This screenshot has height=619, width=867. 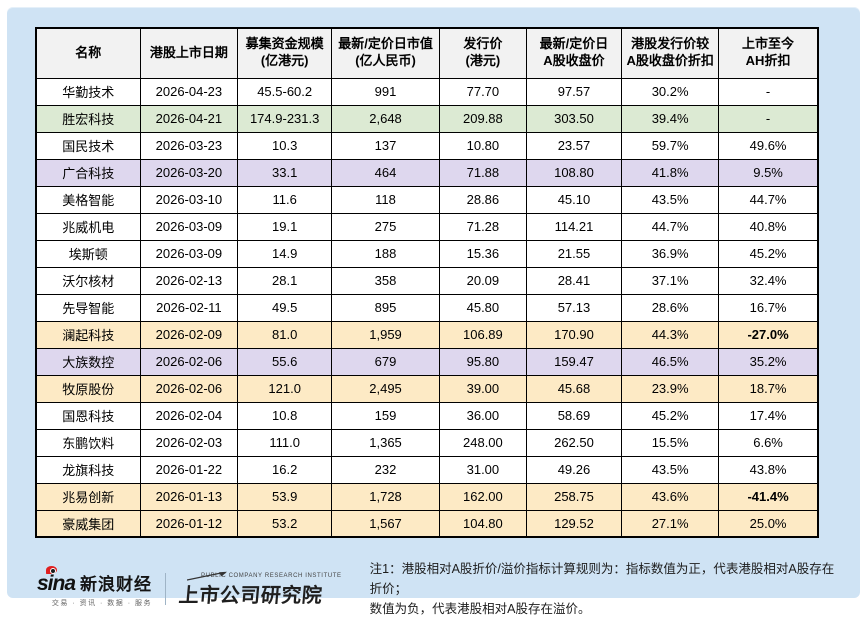 I want to click on cell-discount: 44.3%, so click(x=670, y=334).